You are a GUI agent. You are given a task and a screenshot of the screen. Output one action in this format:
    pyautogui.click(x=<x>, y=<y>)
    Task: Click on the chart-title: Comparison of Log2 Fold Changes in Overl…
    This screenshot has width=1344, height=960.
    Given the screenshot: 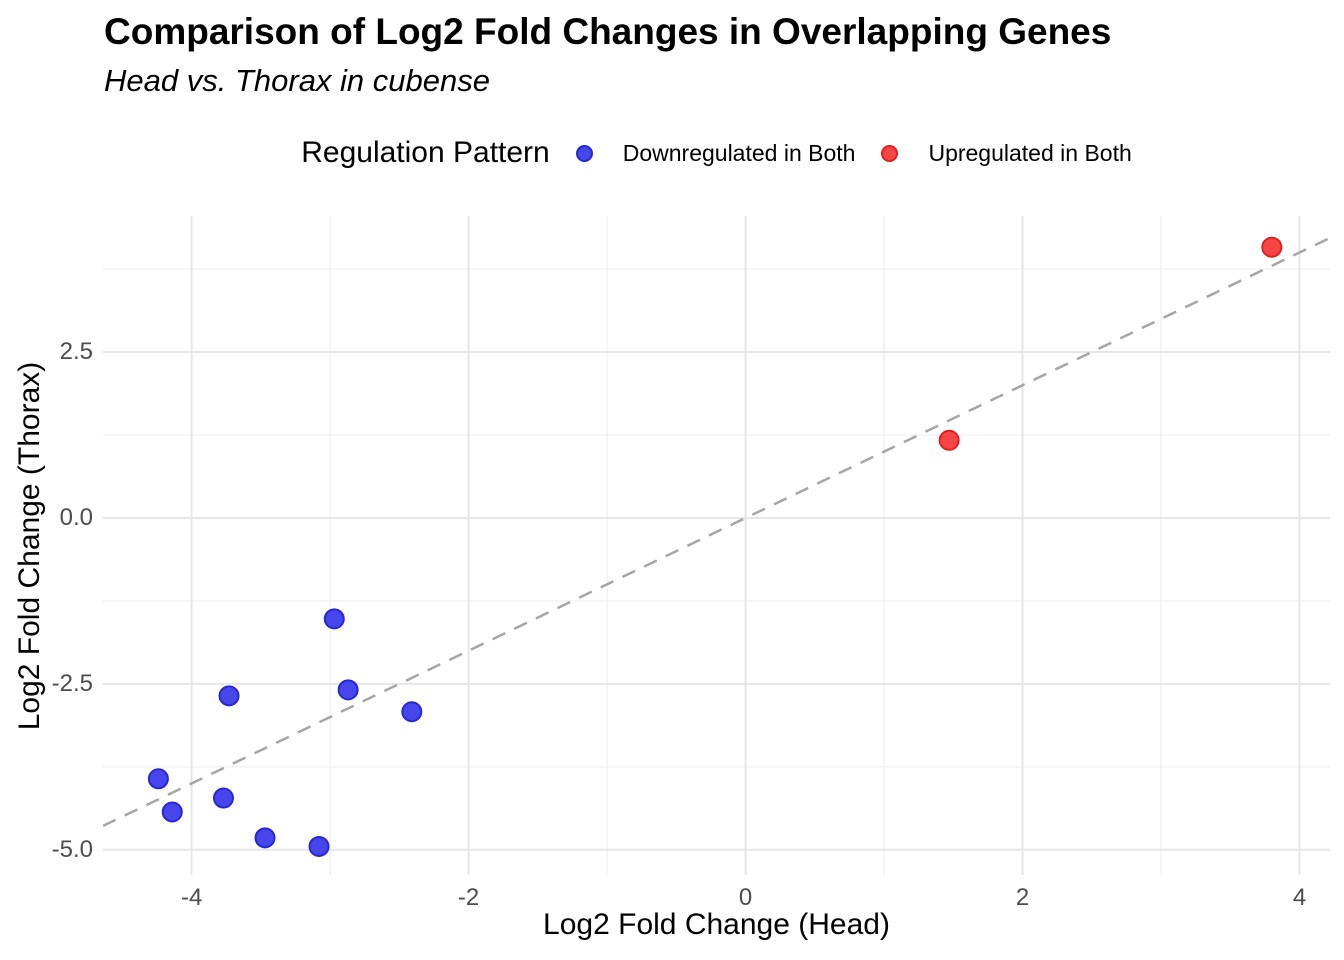 What is the action you would take?
    pyautogui.click(x=608, y=31)
    